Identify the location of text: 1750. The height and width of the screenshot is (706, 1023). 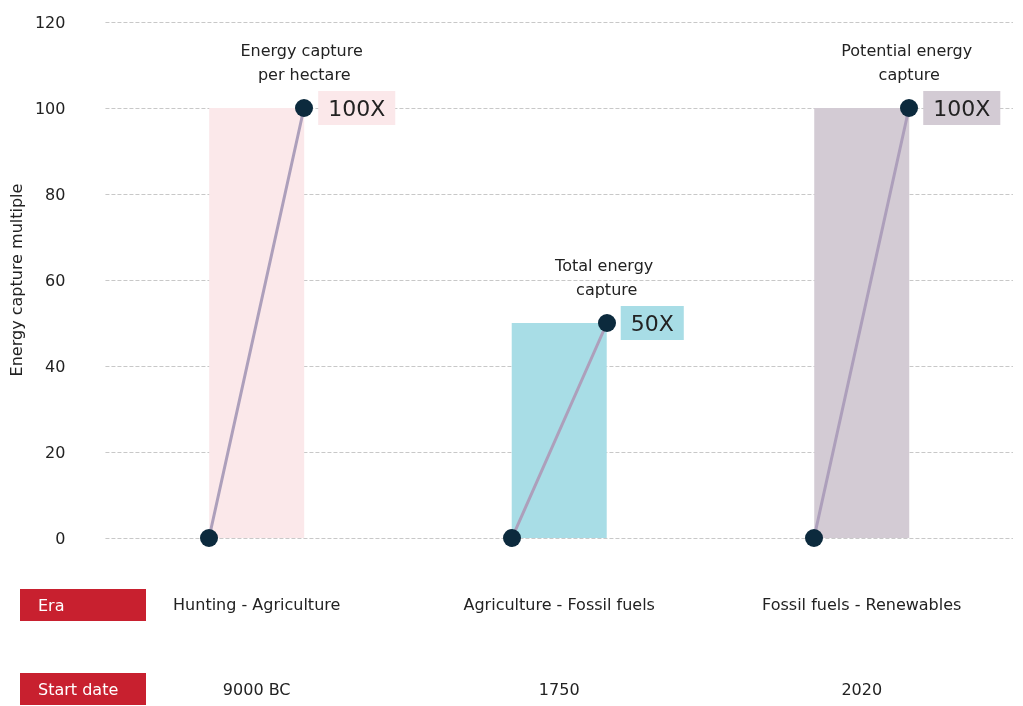
(559, 689).